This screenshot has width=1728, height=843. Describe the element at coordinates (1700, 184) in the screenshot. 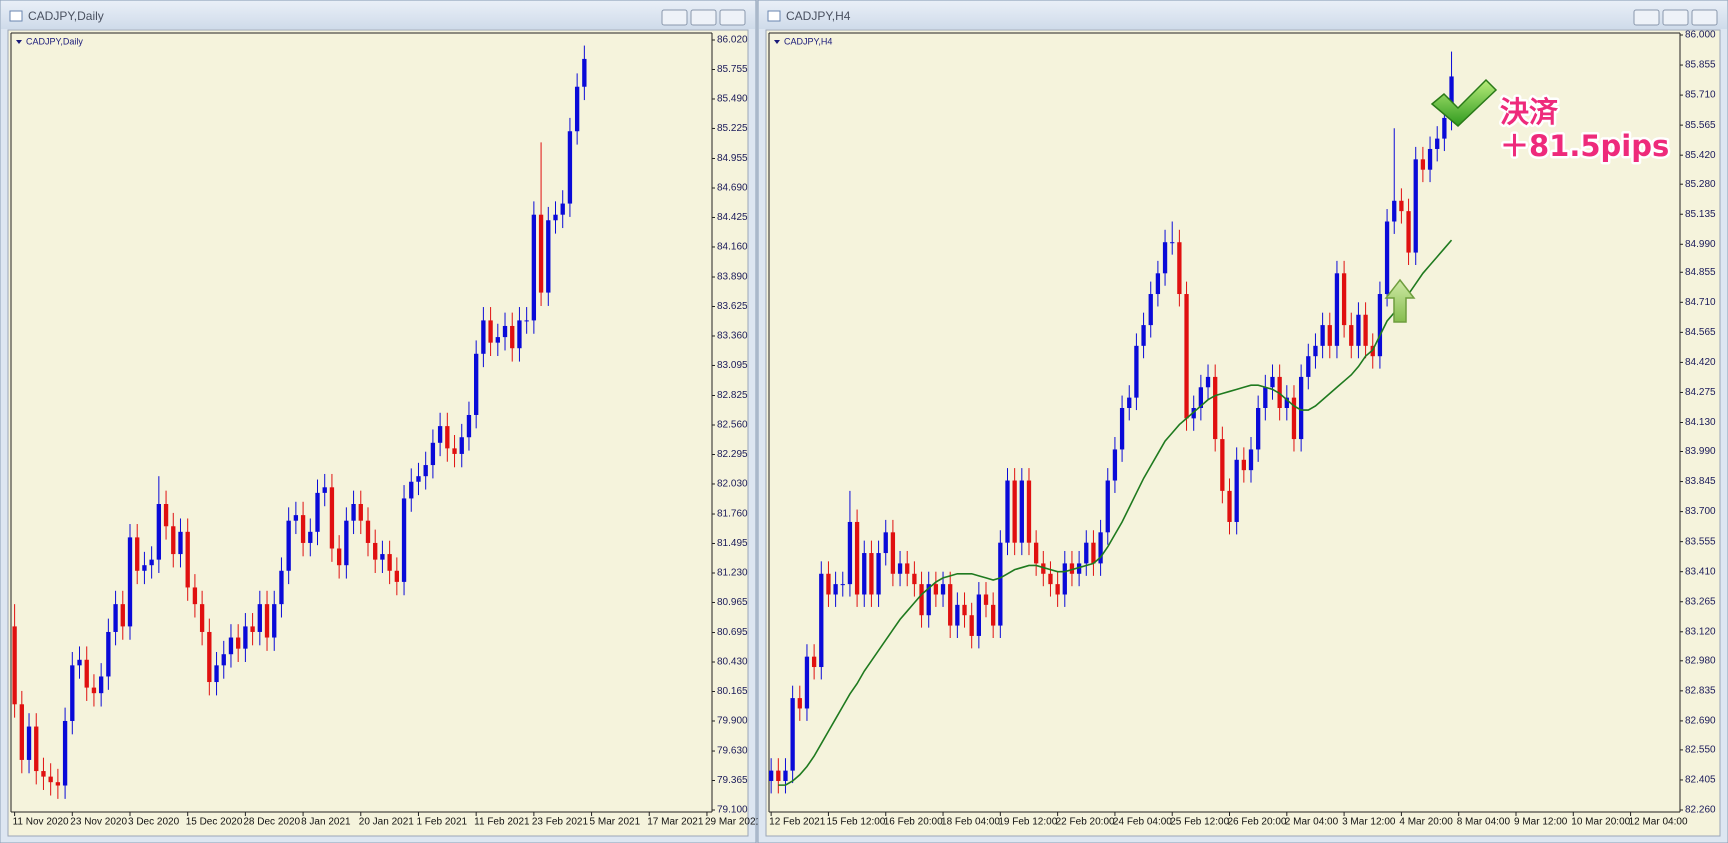

I see `y-tick-label: 85.280` at that location.